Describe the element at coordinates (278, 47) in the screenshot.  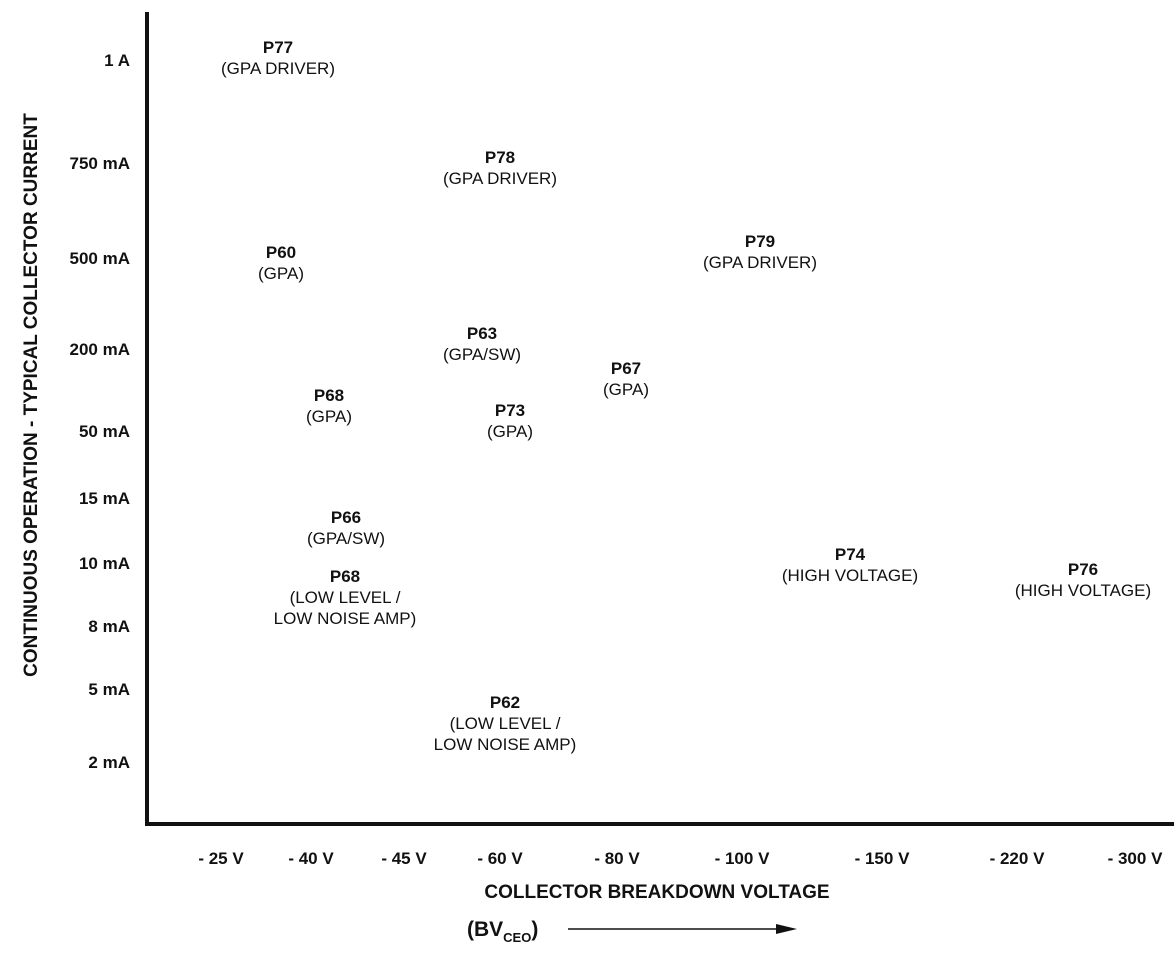
I see `device-name: P77` at that location.